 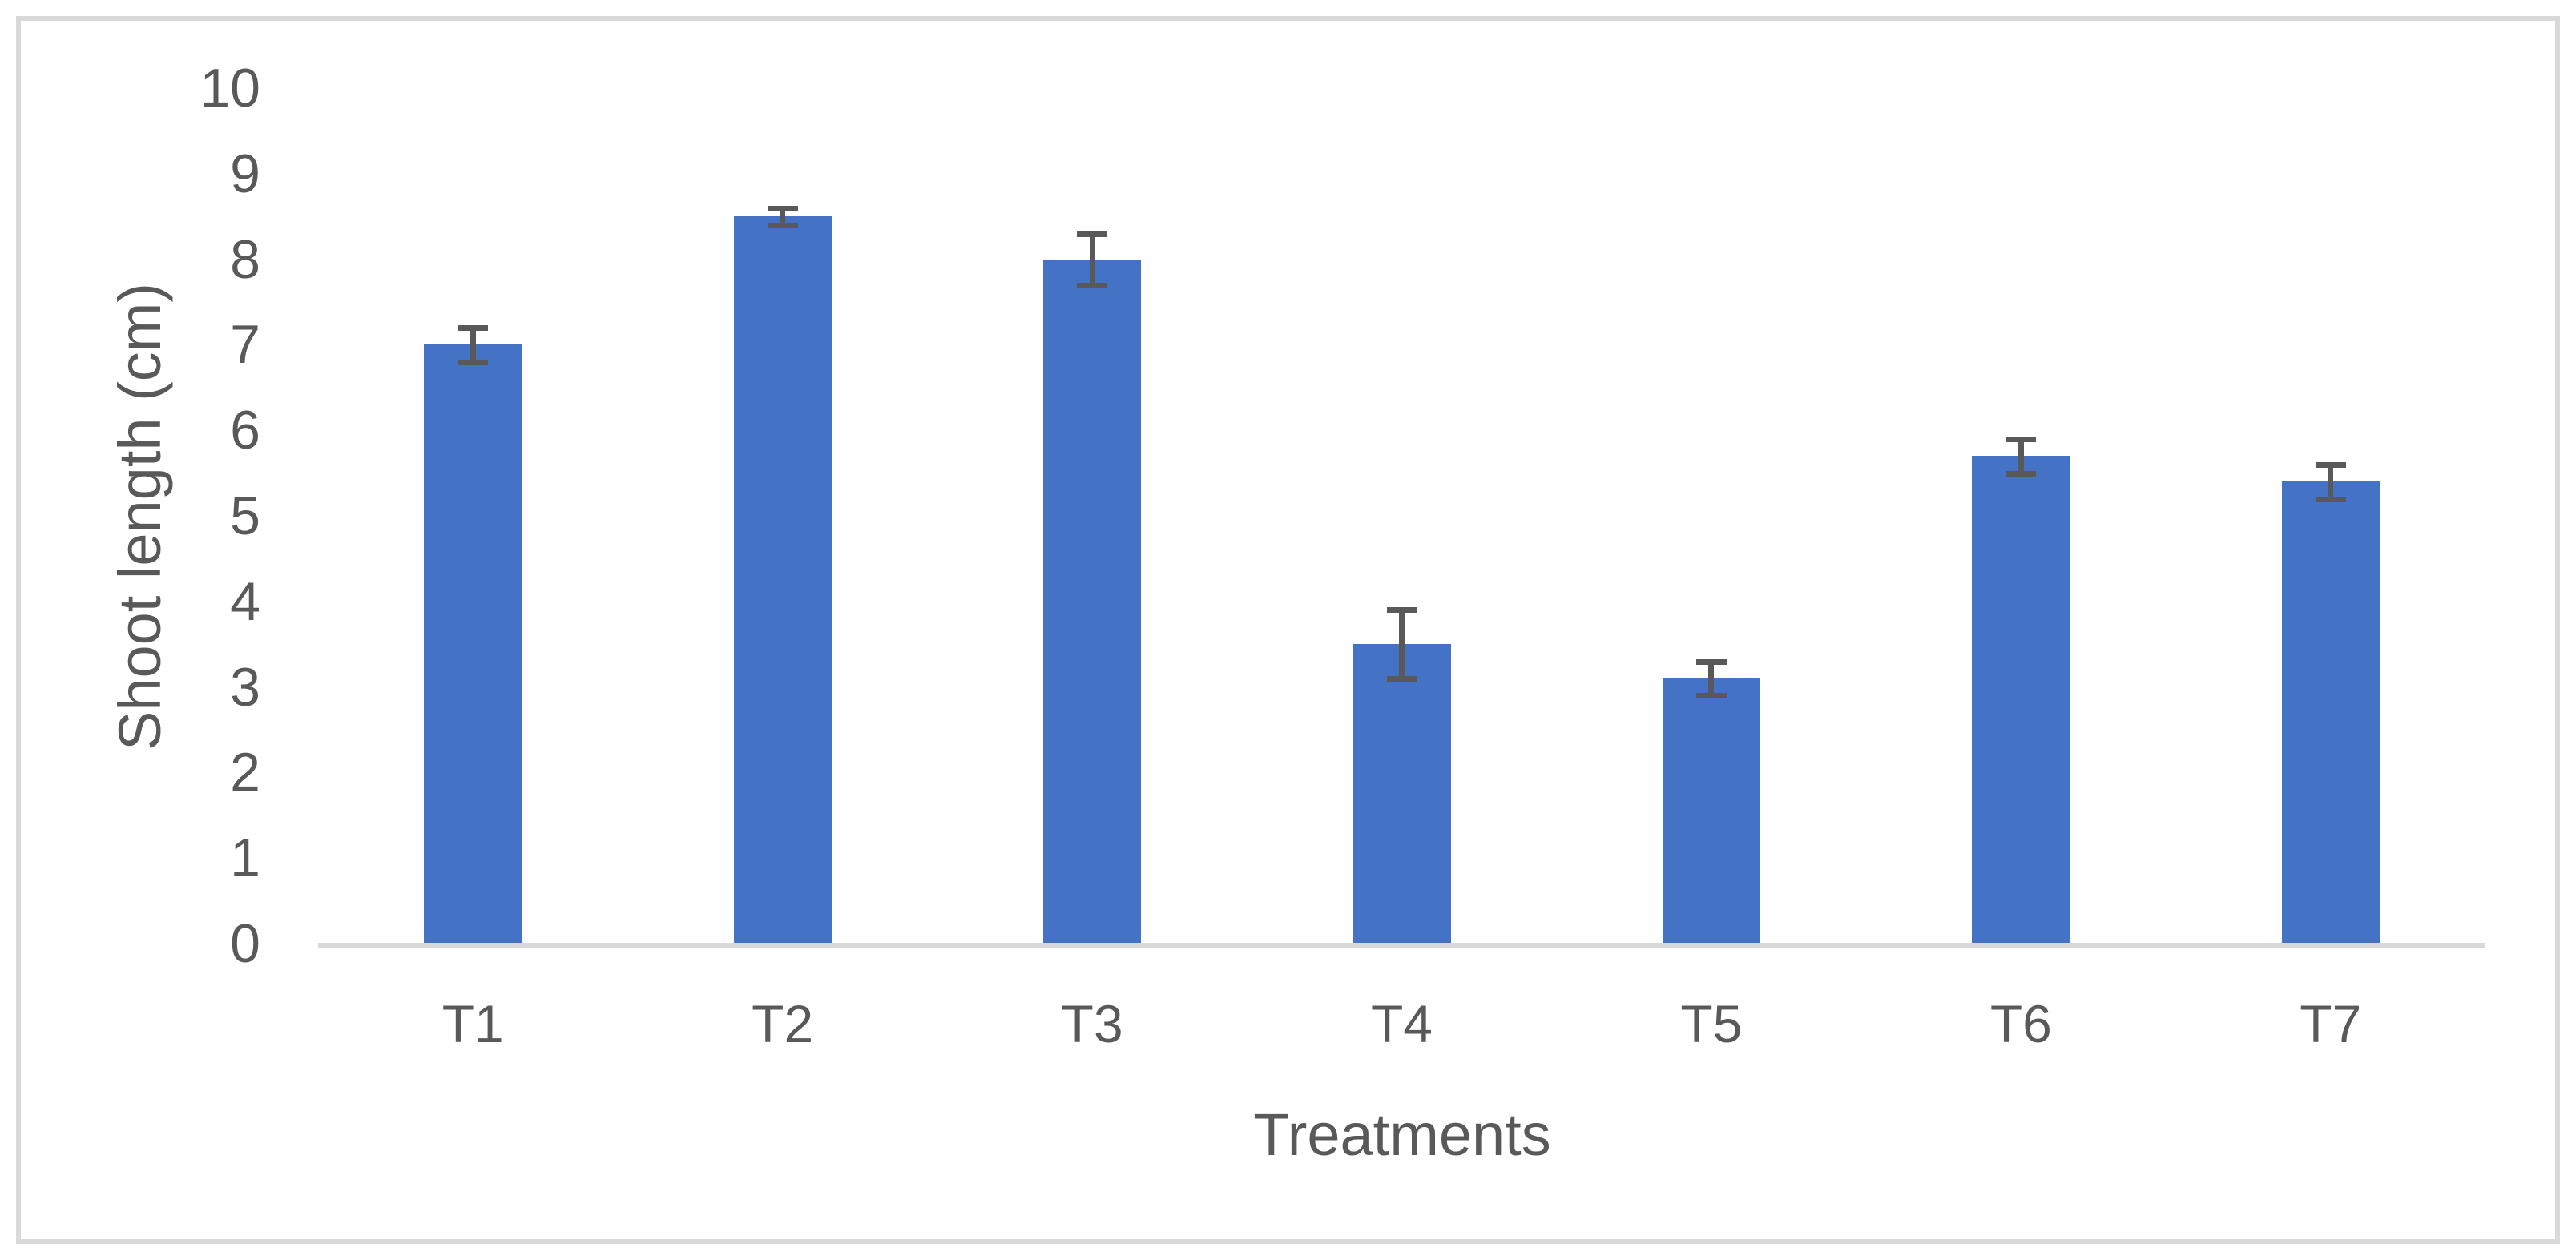 What do you see at coordinates (1711, 661) in the screenshot?
I see `error-bar-top-cap-T5` at bounding box center [1711, 661].